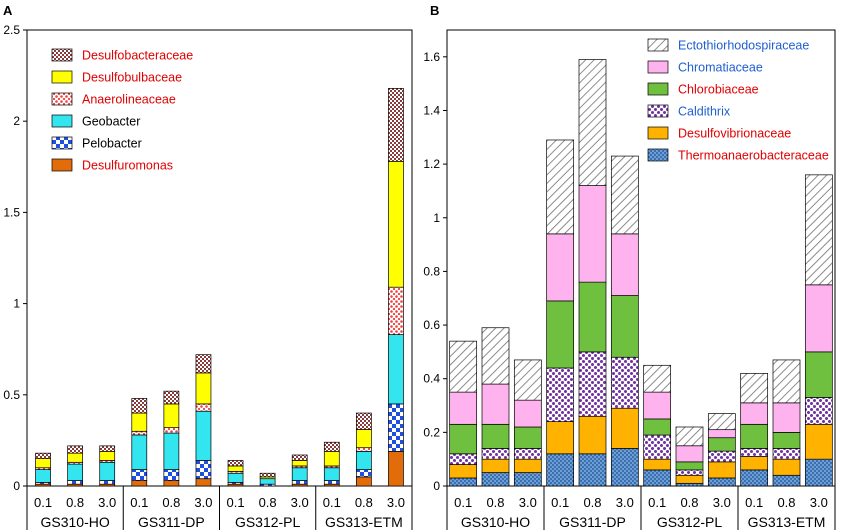 The height and width of the screenshot is (531, 843). What do you see at coordinates (16, 304) in the screenshot?
I see `panel-a-y-tick-label: 1` at bounding box center [16, 304].